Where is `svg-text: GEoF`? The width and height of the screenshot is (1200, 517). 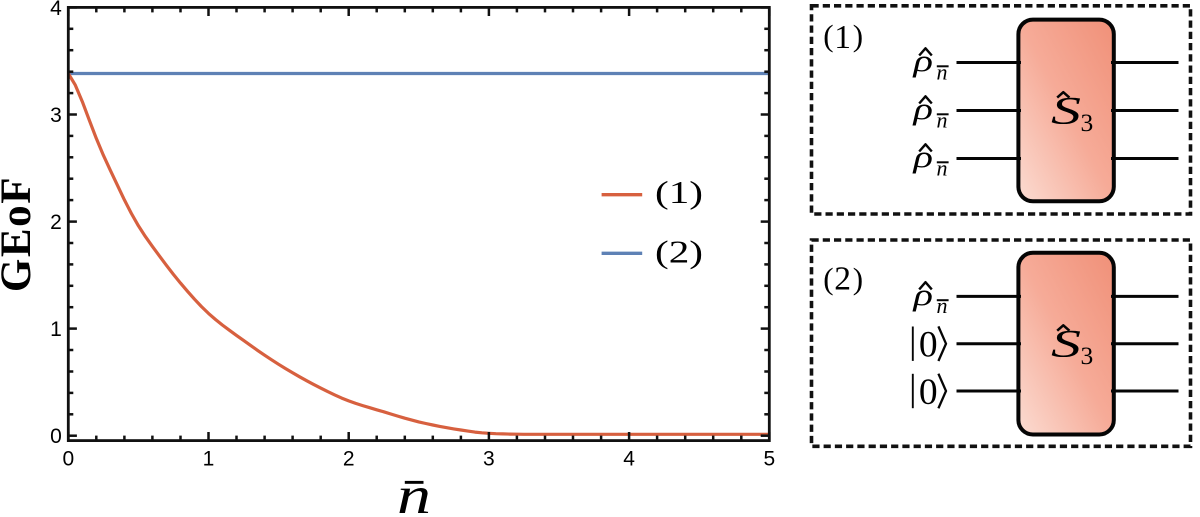 svg-text: GEoF is located at coordinates (20, 234).